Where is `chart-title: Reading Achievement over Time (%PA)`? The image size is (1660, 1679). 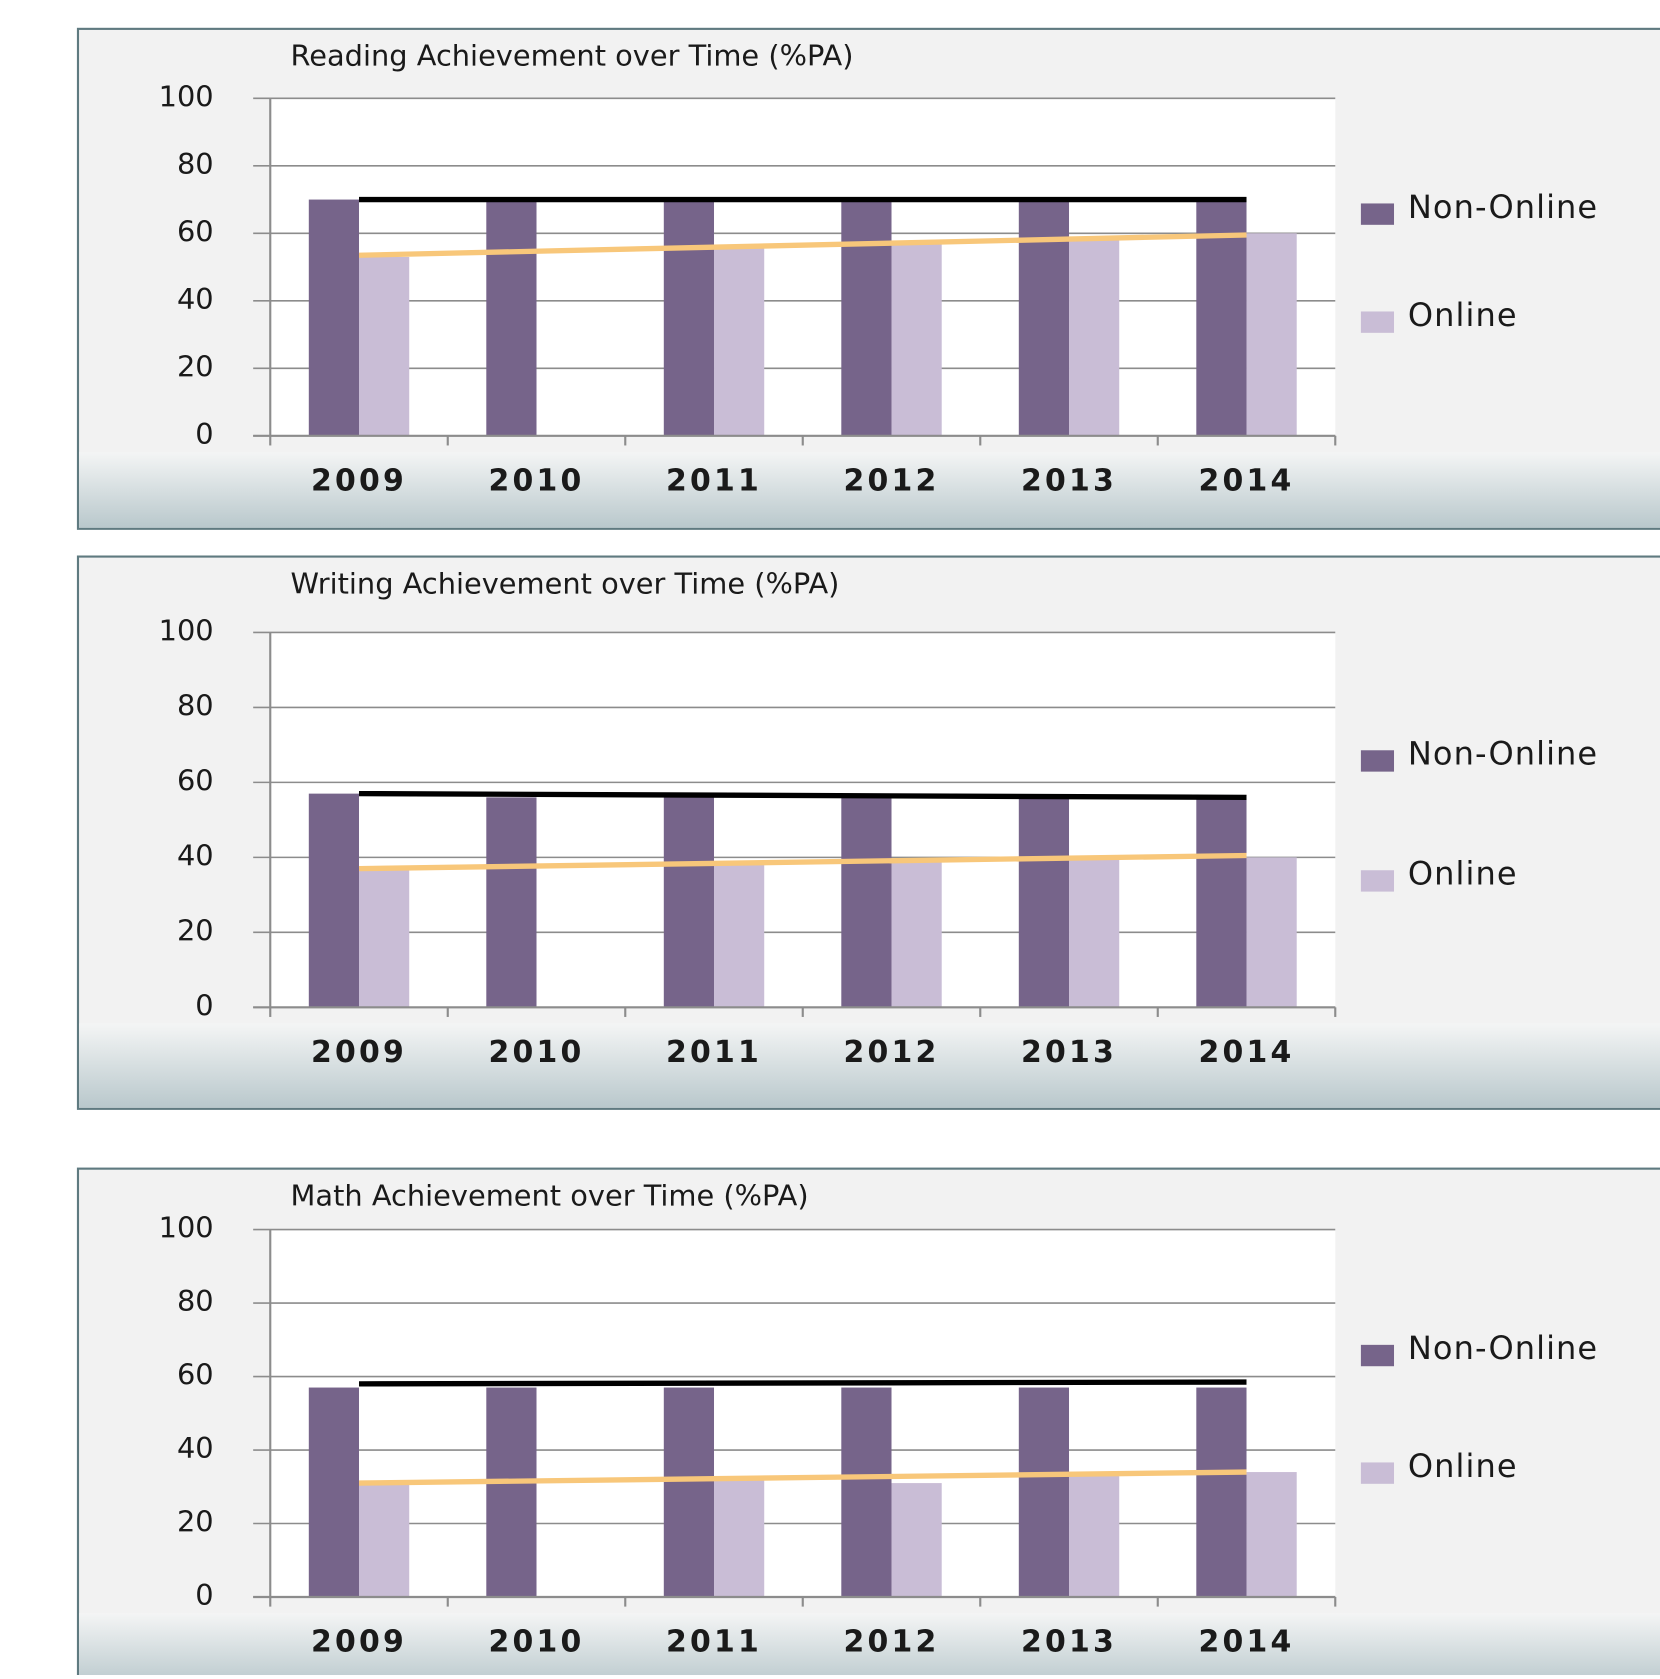 chart-title: Reading Achievement over Time (%PA) is located at coordinates (572, 56).